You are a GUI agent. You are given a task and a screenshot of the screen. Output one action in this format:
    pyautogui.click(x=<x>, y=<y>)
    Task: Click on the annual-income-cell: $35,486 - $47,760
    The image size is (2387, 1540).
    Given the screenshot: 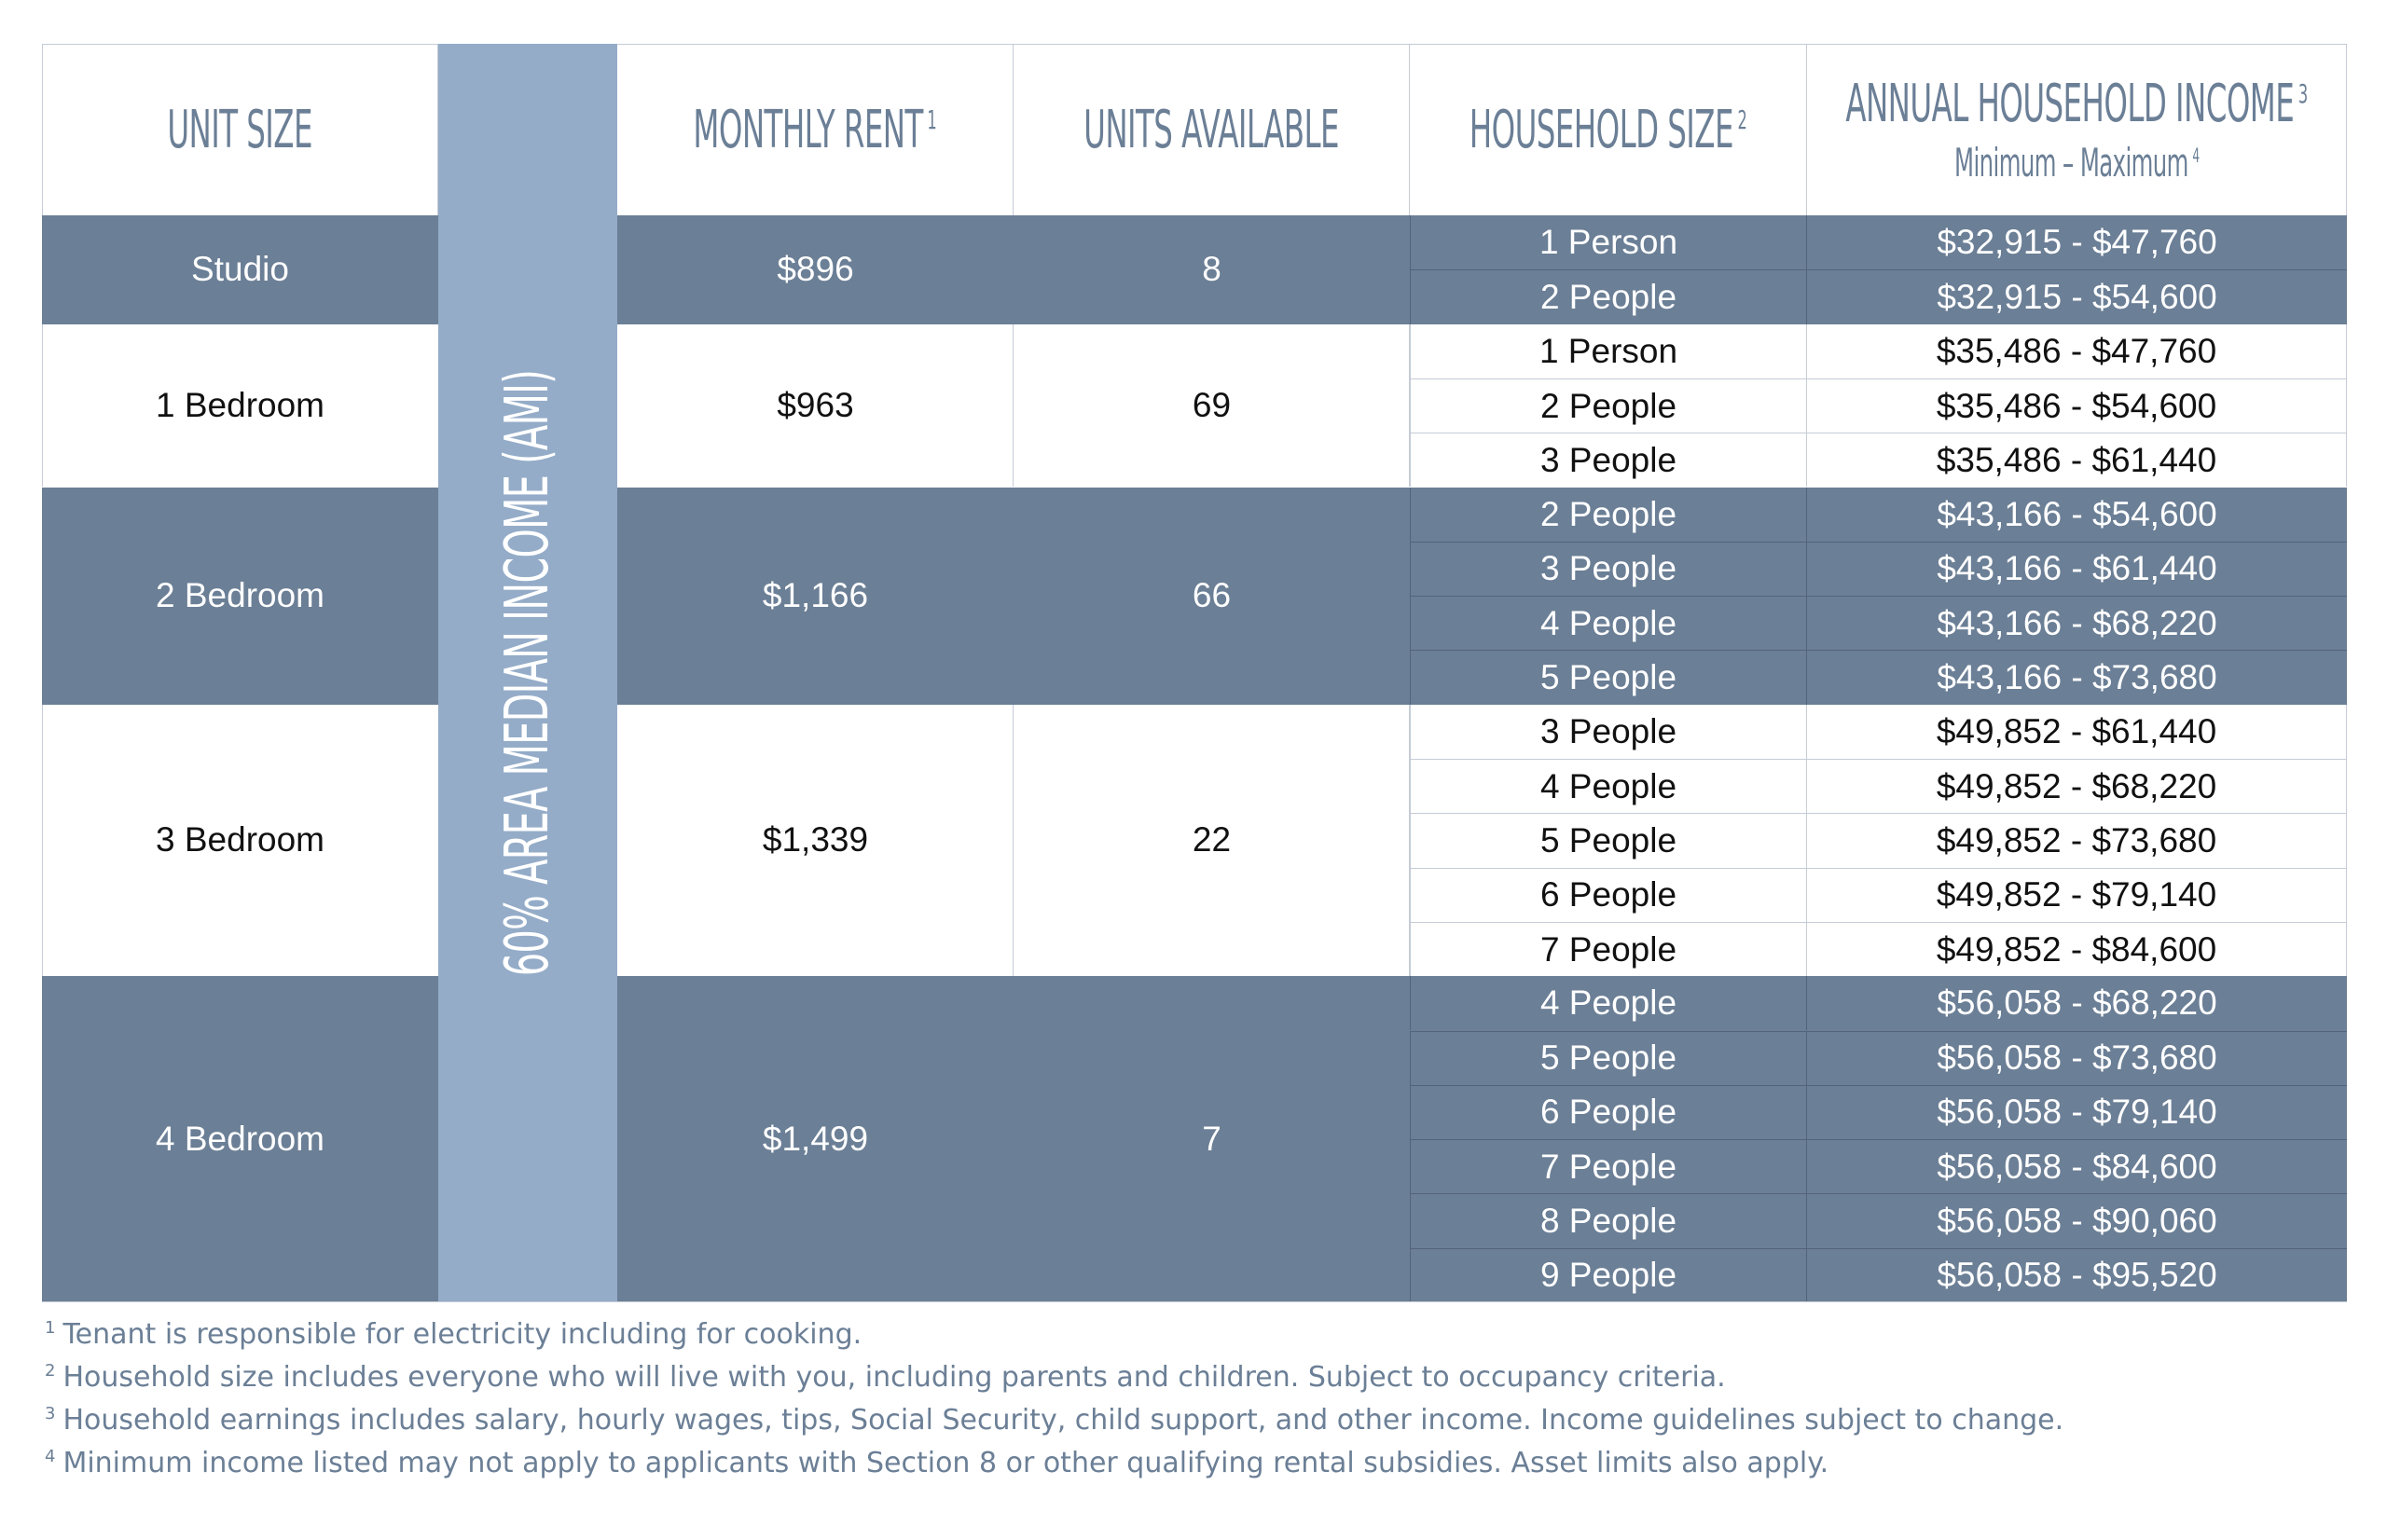 What is the action you would take?
    pyautogui.click(x=2077, y=350)
    